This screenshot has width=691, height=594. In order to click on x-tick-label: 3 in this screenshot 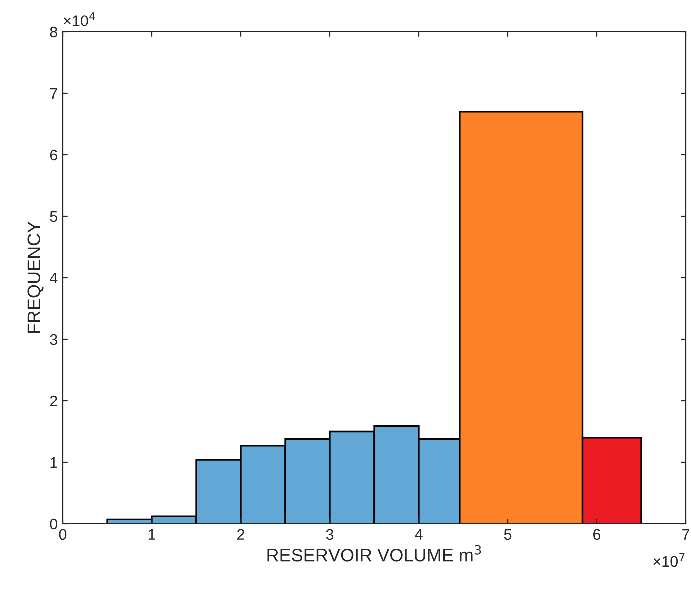, I will do `click(330, 534)`.